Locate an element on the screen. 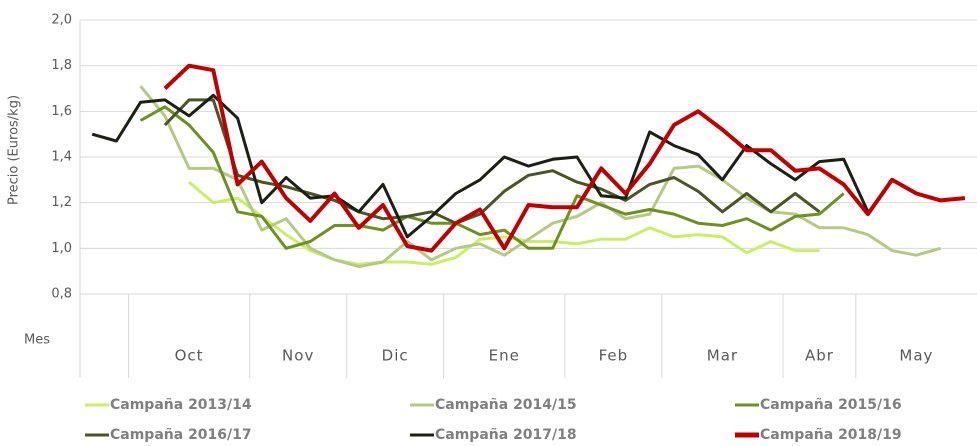  month-label: Abr is located at coordinates (819, 356).